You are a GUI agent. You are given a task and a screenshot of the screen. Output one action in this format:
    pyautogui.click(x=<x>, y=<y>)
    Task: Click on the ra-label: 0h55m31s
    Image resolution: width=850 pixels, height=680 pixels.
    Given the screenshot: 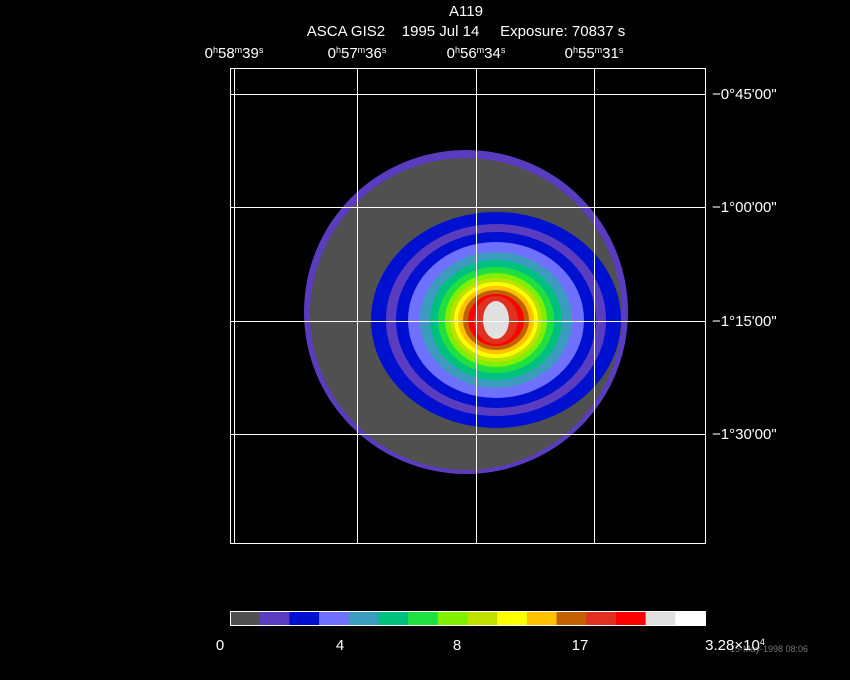 What is the action you would take?
    pyautogui.click(x=594, y=53)
    